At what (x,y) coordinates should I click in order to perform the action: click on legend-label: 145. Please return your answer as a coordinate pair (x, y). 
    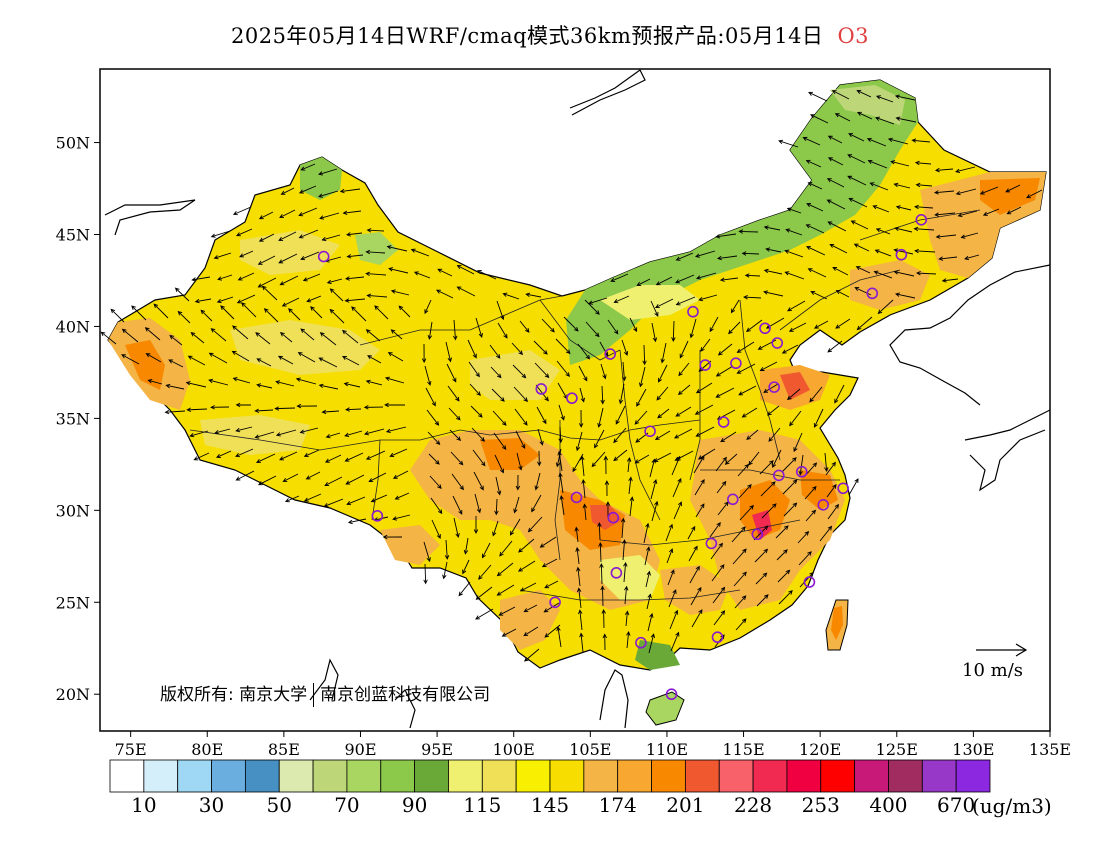
    Looking at the image, I should click on (550, 805).